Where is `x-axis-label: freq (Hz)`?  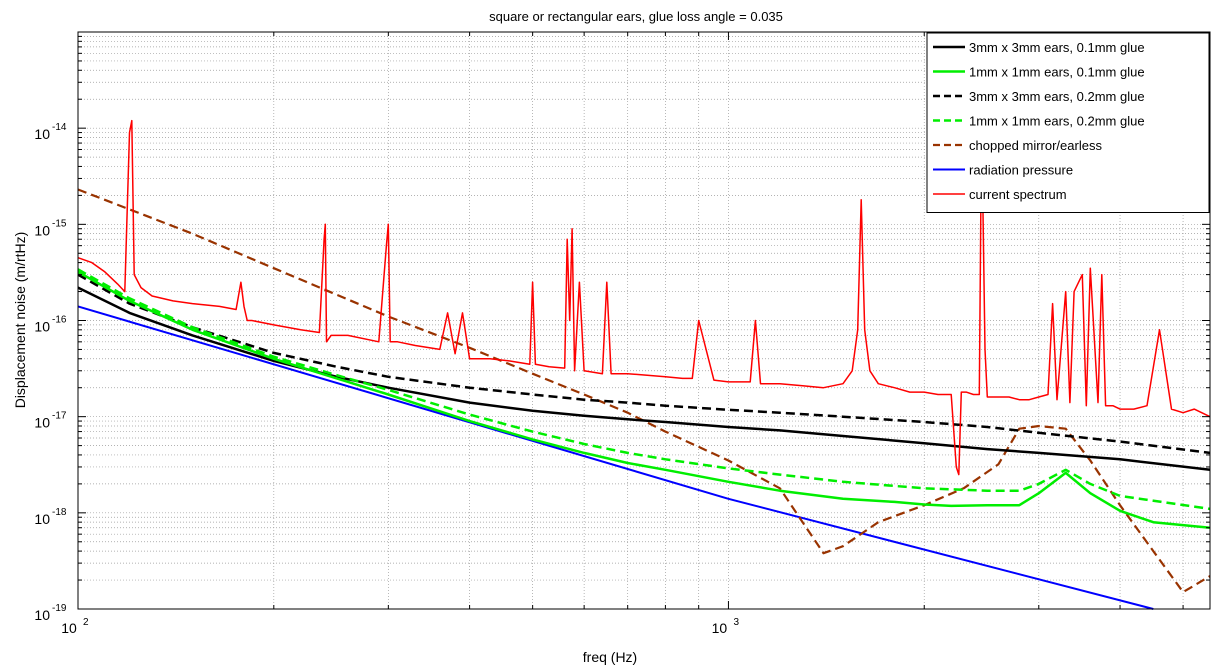
x-axis-label: freq (Hz) is located at coordinates (610, 657).